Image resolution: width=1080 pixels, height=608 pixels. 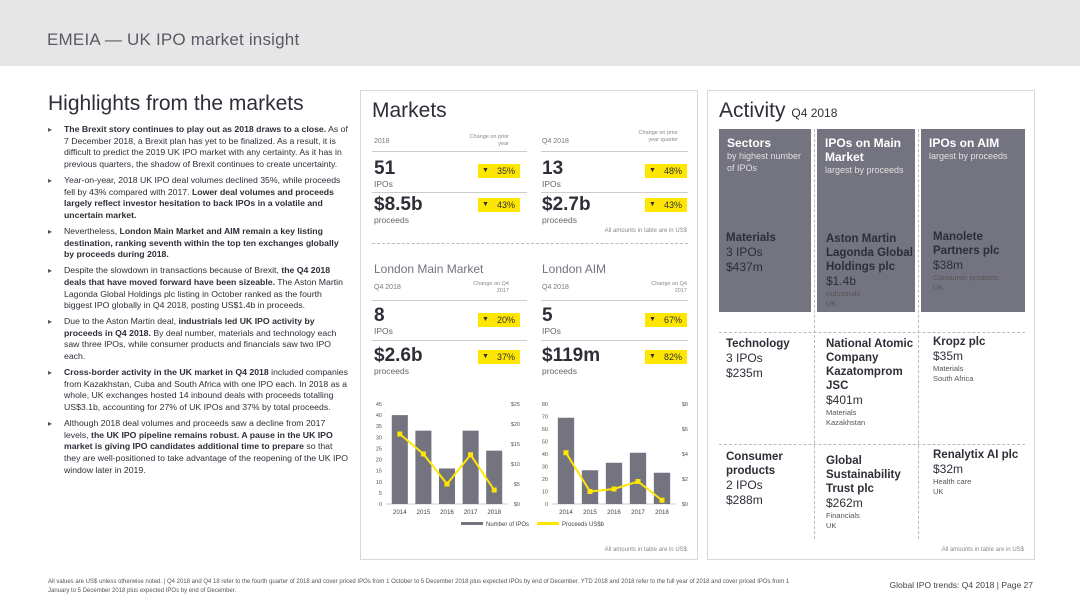 What do you see at coordinates (398, 204) in the screenshot?
I see `proceeds-2018-value: $8.5b` at bounding box center [398, 204].